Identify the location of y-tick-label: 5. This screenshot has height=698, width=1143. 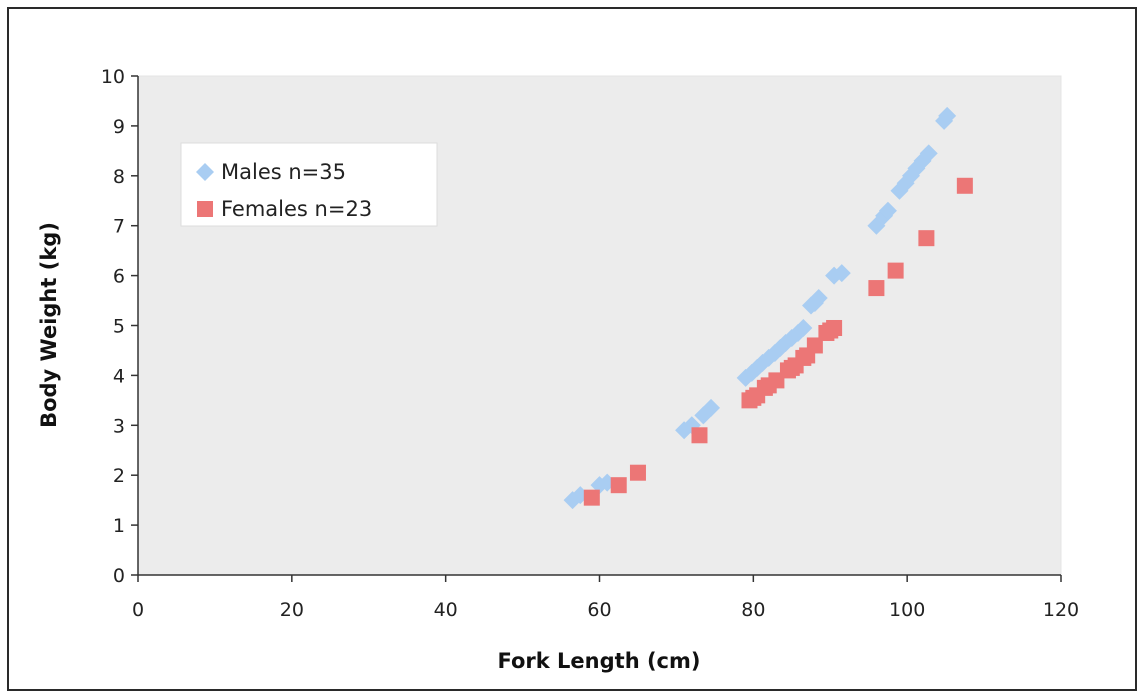
(119, 327).